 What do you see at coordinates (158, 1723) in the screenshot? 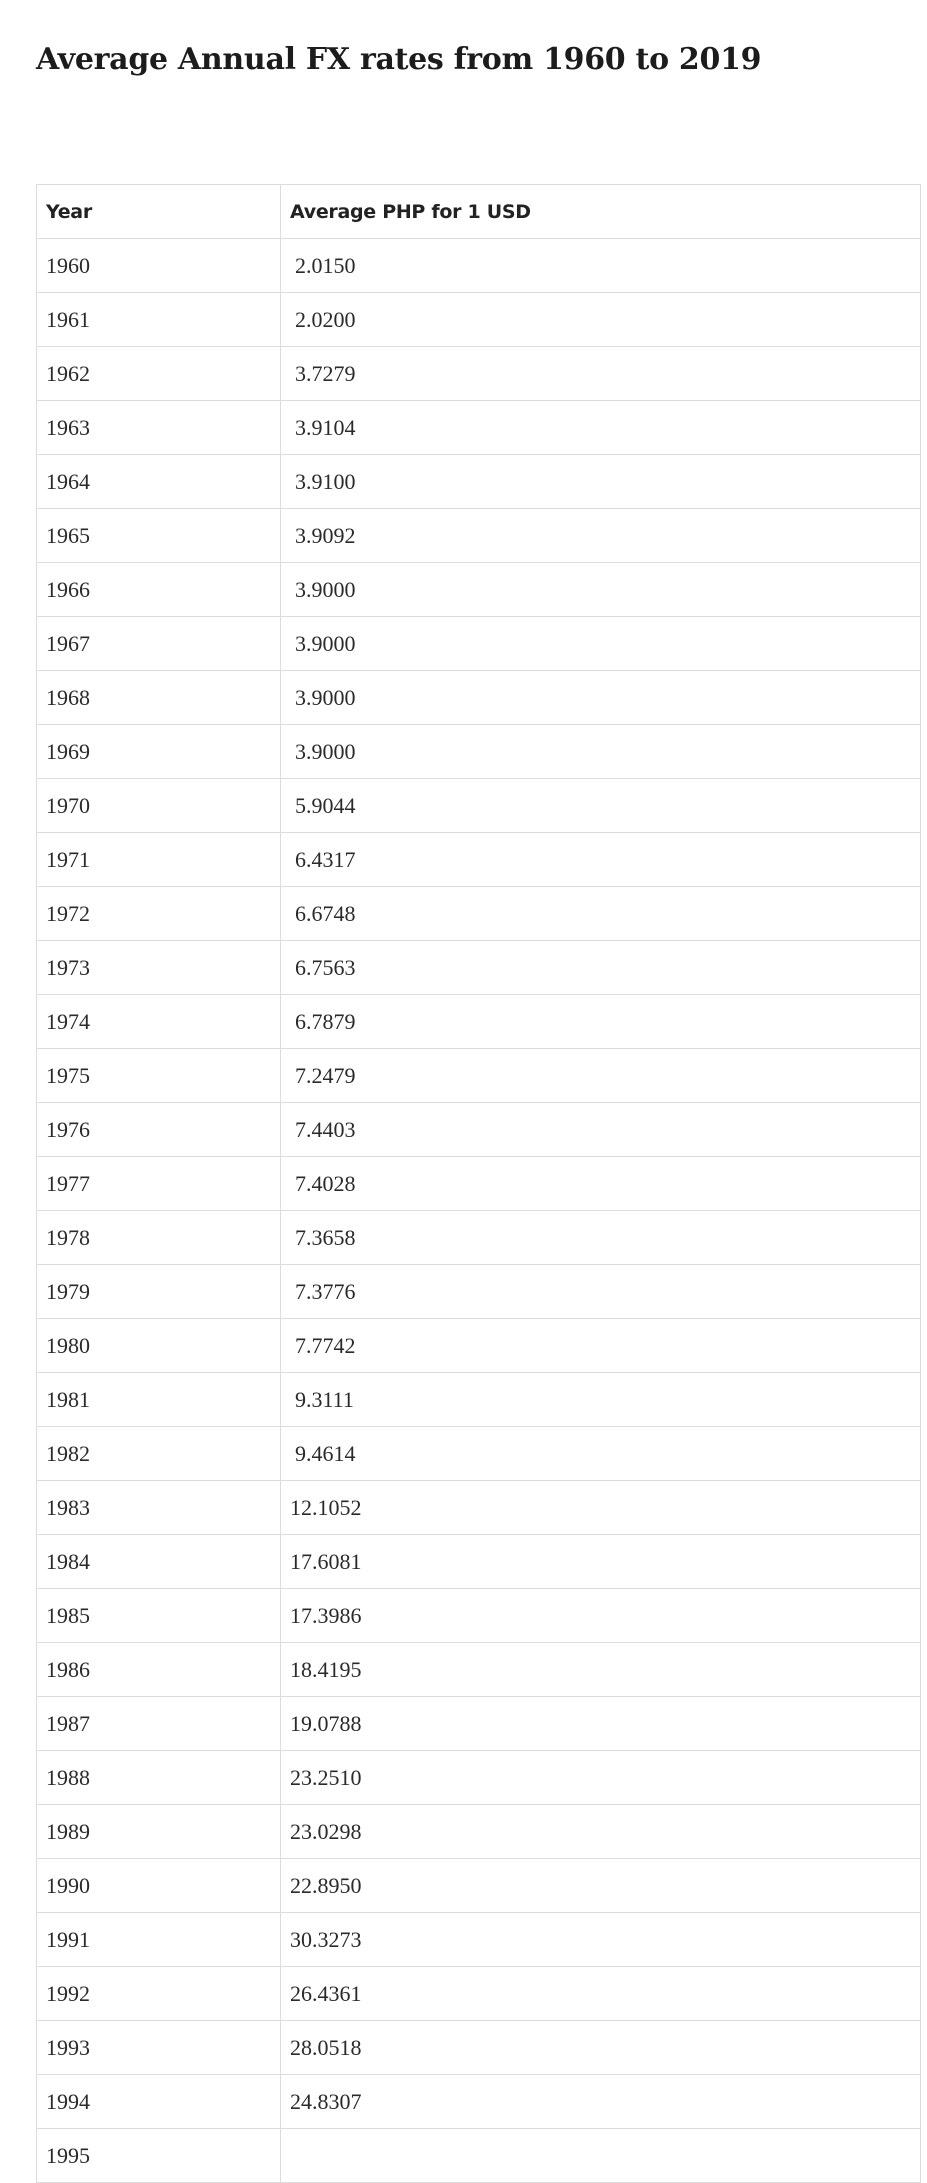
I see `year-cell: 1987` at bounding box center [158, 1723].